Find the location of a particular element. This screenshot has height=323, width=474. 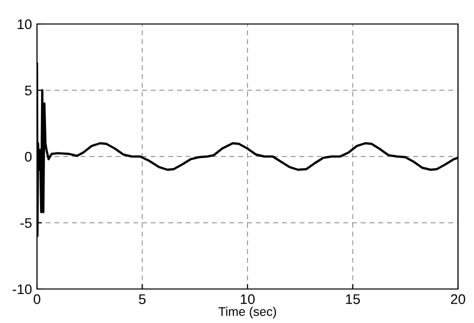

y-tick-label: -5 is located at coordinates (26, 223).